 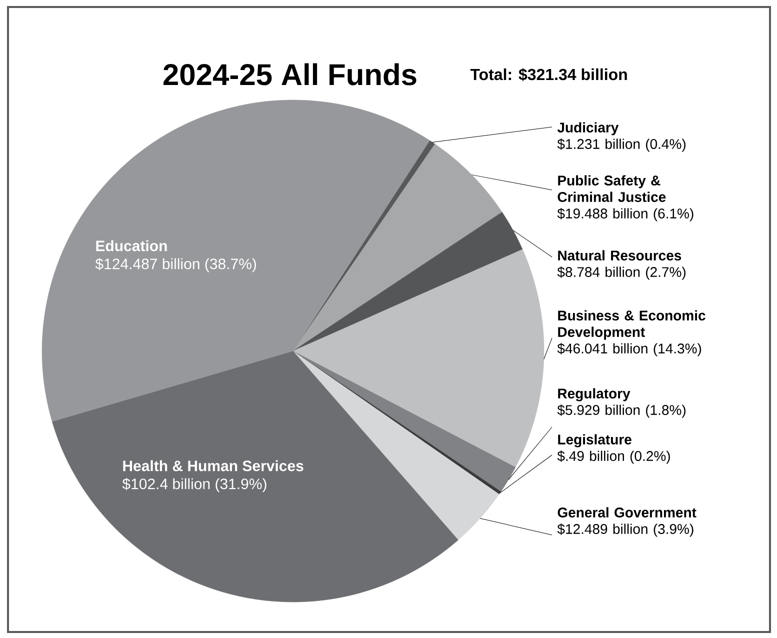 What do you see at coordinates (612, 188) in the screenshot?
I see `slice-label: Public Safety & Criminal Justice` at bounding box center [612, 188].